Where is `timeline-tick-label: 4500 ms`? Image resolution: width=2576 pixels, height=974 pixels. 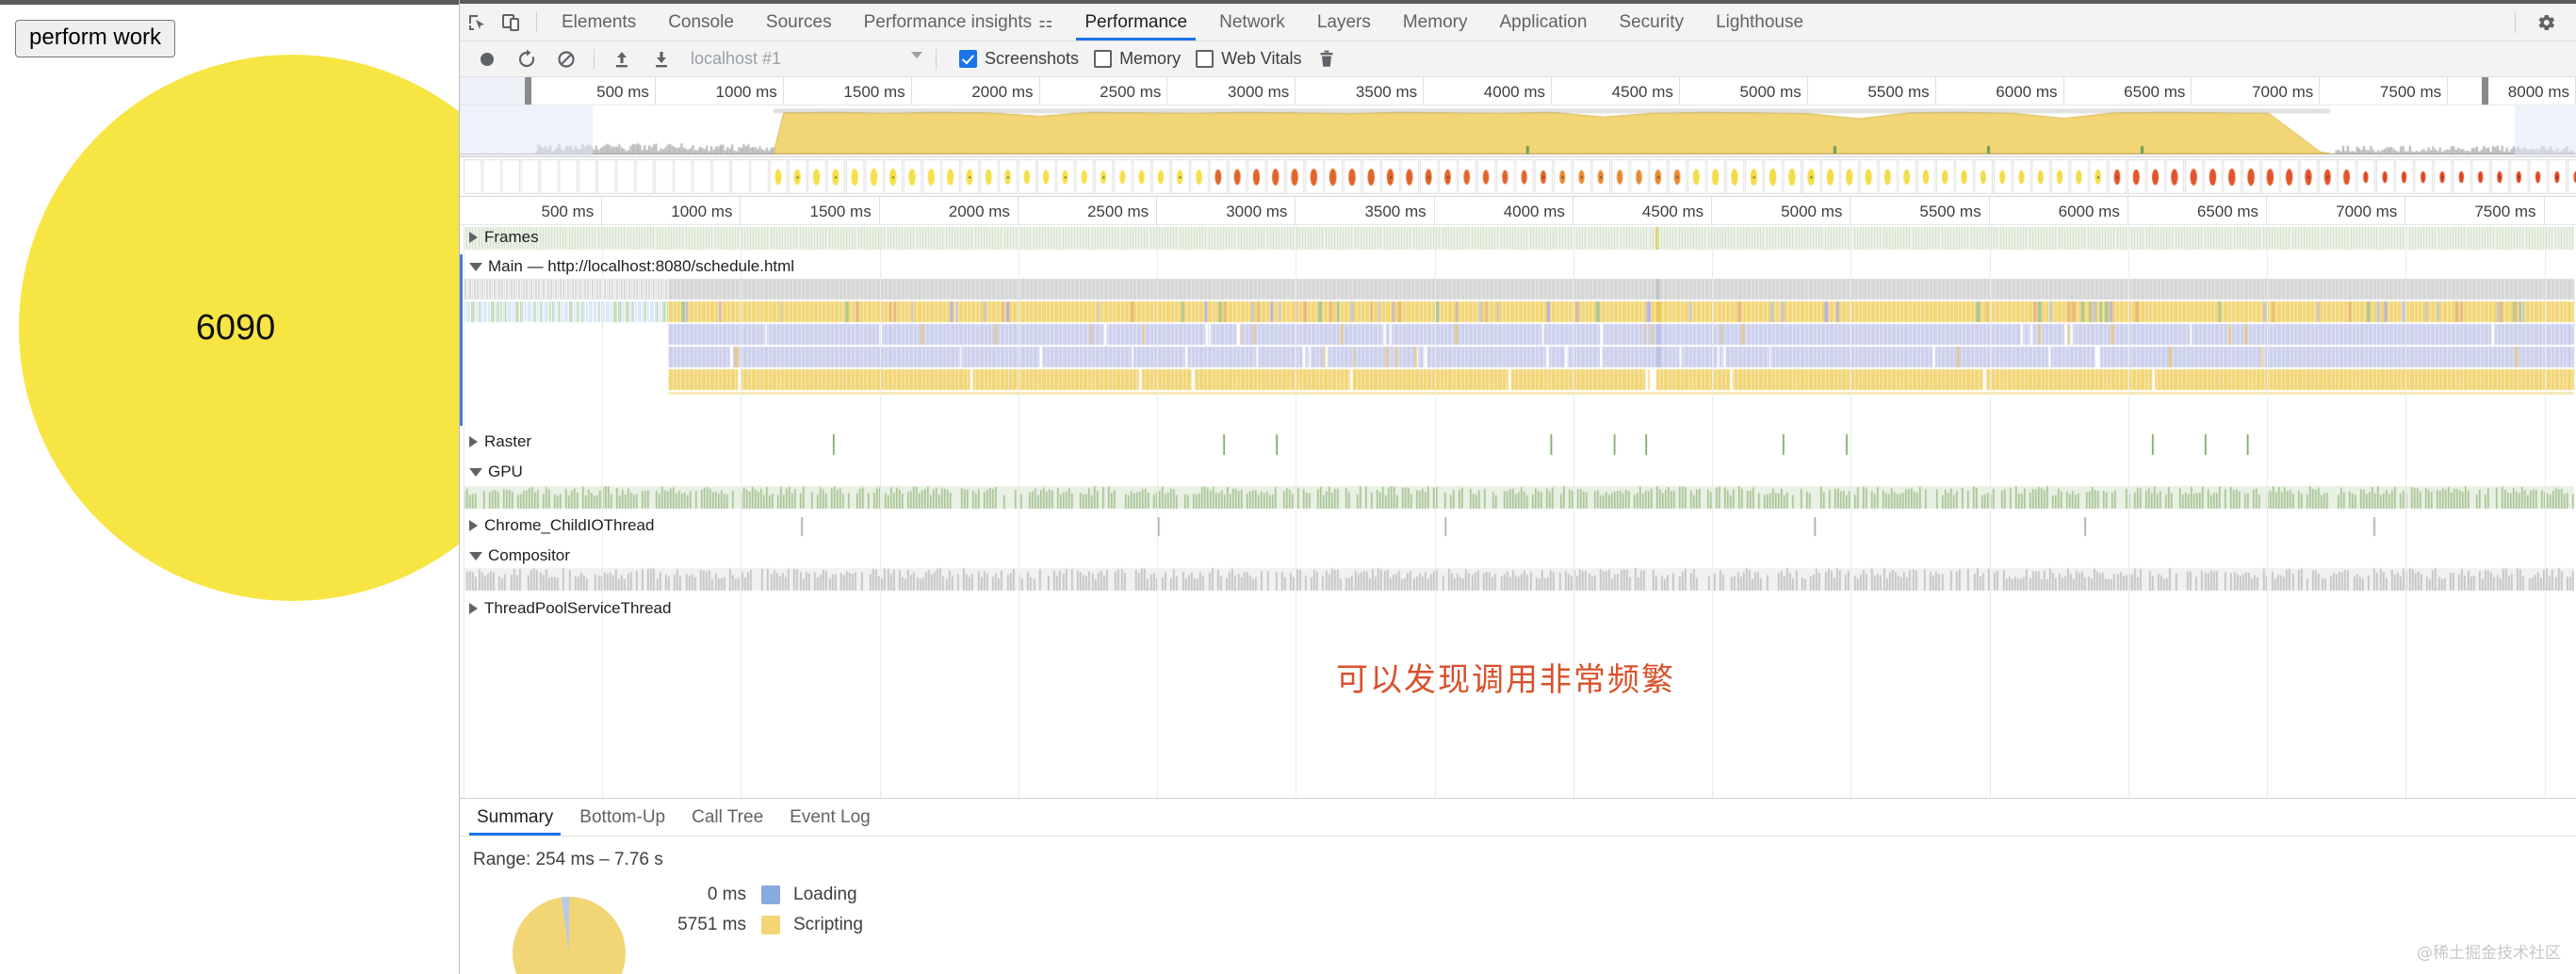 timeline-tick-label: 4500 ms is located at coordinates (1672, 211).